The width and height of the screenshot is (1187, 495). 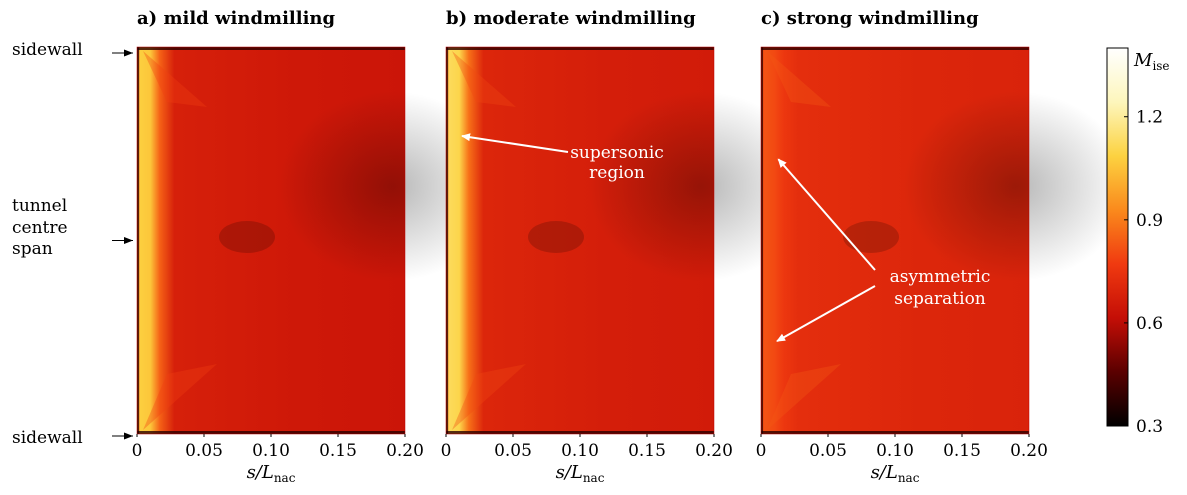 I want to click on annotation-label: region, so click(x=617, y=173).